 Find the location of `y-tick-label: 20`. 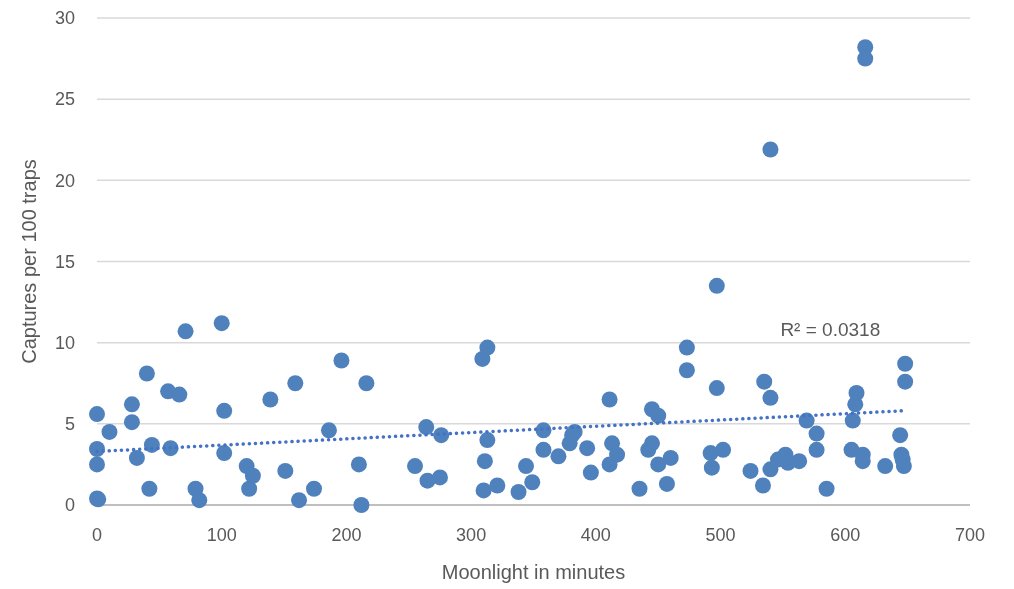

y-tick-label: 20 is located at coordinates (64, 180).